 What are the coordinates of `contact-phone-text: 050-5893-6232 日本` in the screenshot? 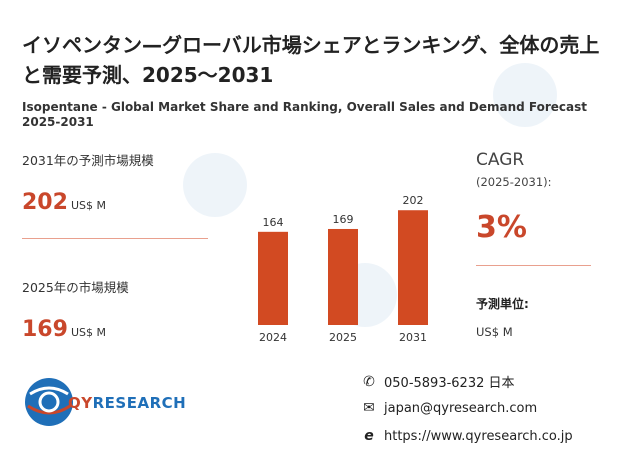 It's located at (449, 383).